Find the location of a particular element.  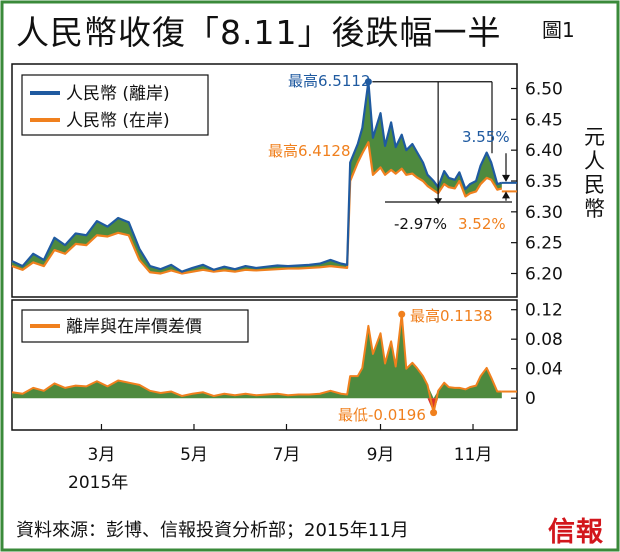

top-y-tick-label: 6.25 is located at coordinates (544, 244).